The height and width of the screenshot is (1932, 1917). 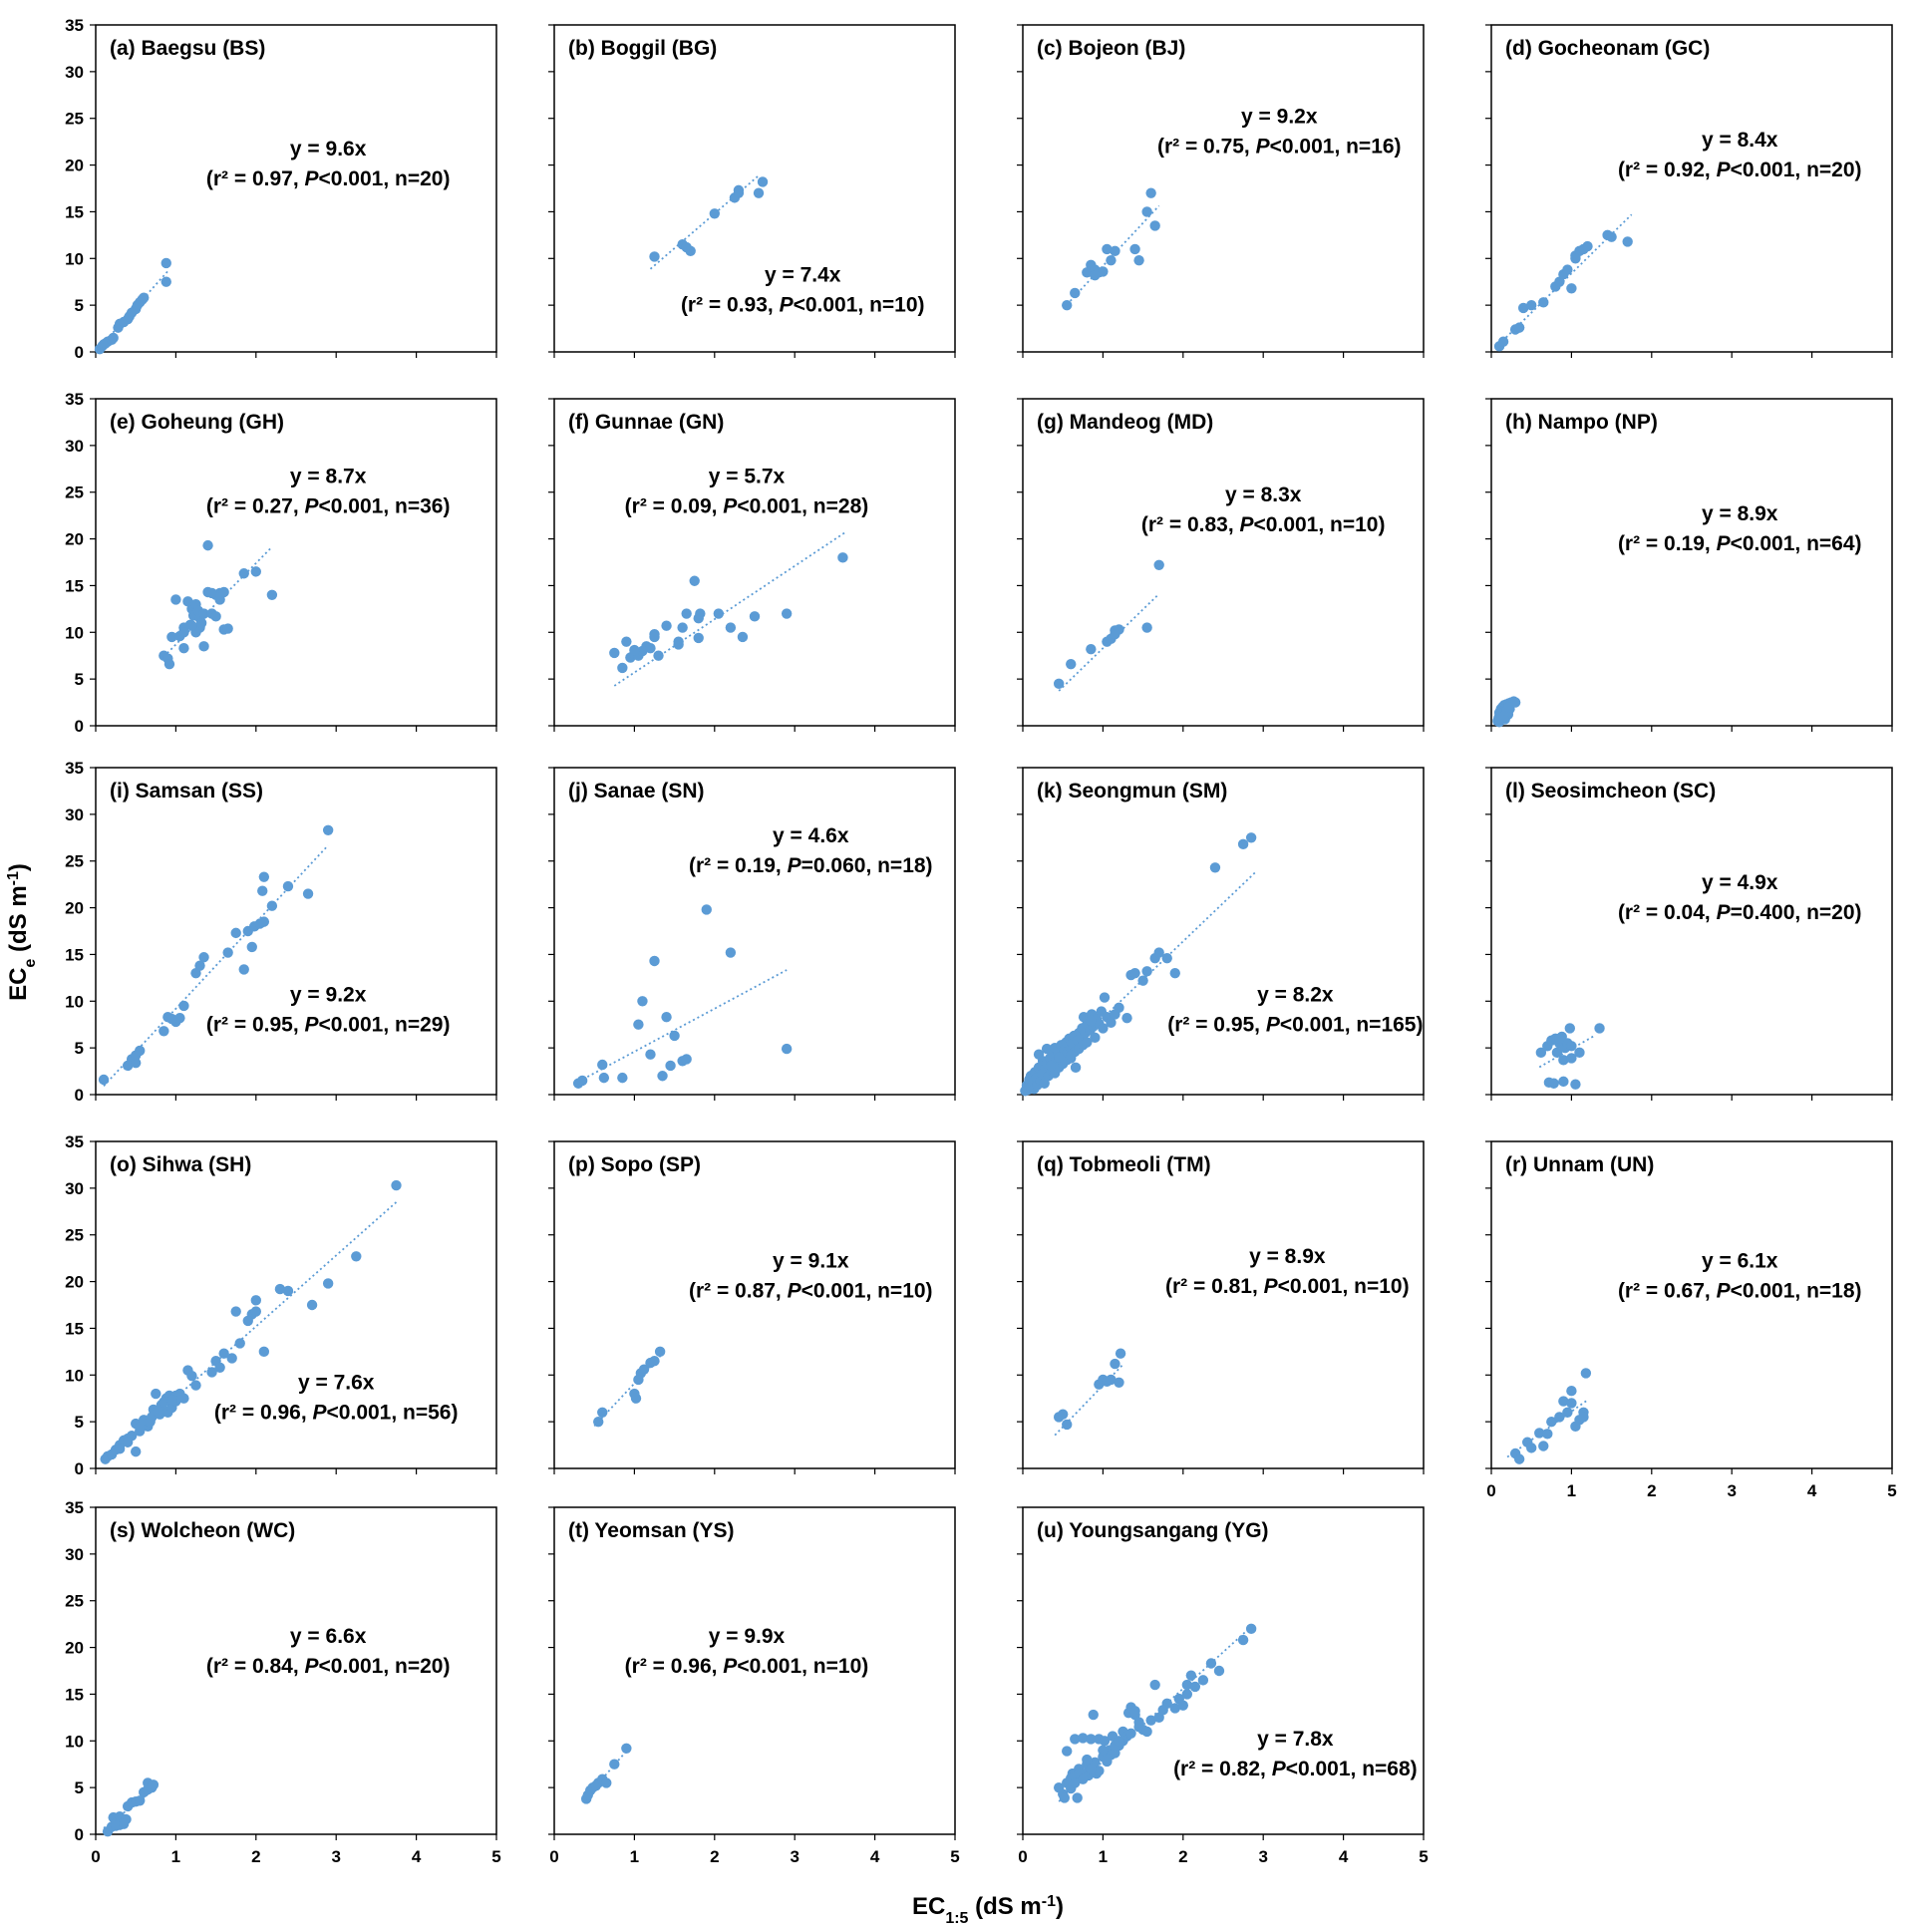 I want to click on regression-equation: y = 7.4x, so click(x=803, y=275).